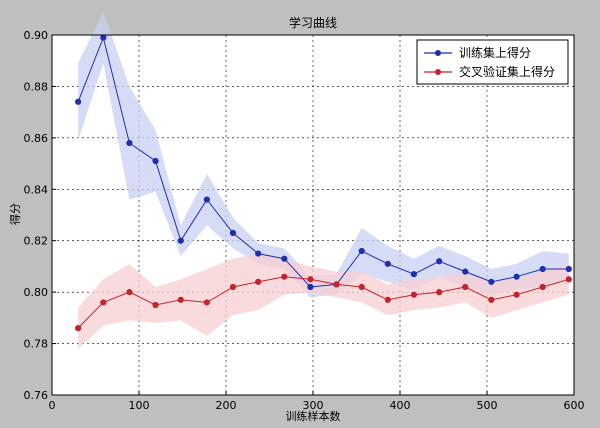 This screenshot has width=600, height=428. What do you see at coordinates (36, 35) in the screenshot?
I see `y-tick-label: 0.90` at bounding box center [36, 35].